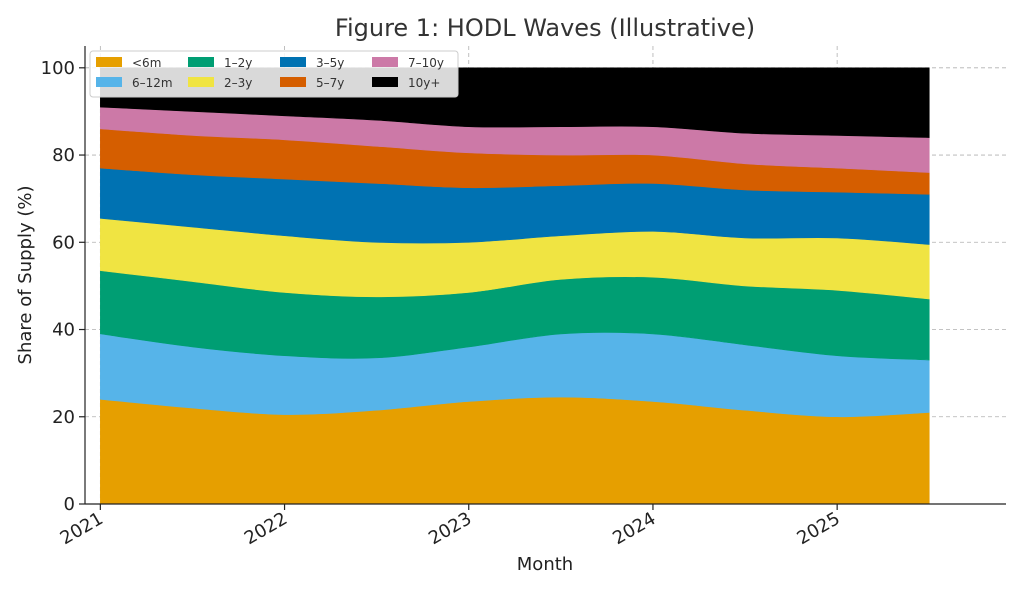 Image resolution: width=1024 pixels, height=592 pixels. Describe the element at coordinates (634, 528) in the screenshot. I see `x-tick-label: 2024` at that location.